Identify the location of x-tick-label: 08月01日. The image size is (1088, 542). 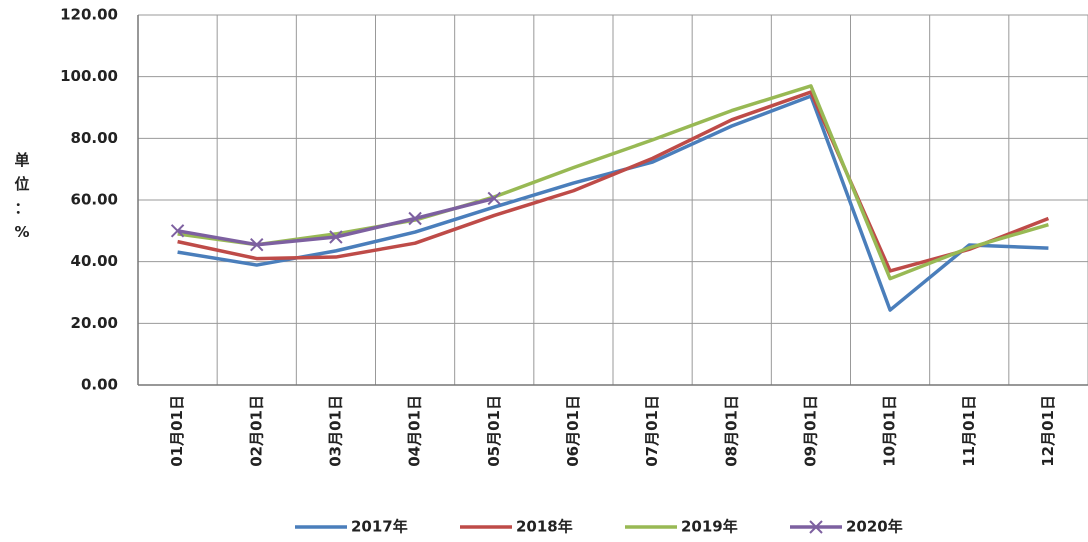
(731, 431).